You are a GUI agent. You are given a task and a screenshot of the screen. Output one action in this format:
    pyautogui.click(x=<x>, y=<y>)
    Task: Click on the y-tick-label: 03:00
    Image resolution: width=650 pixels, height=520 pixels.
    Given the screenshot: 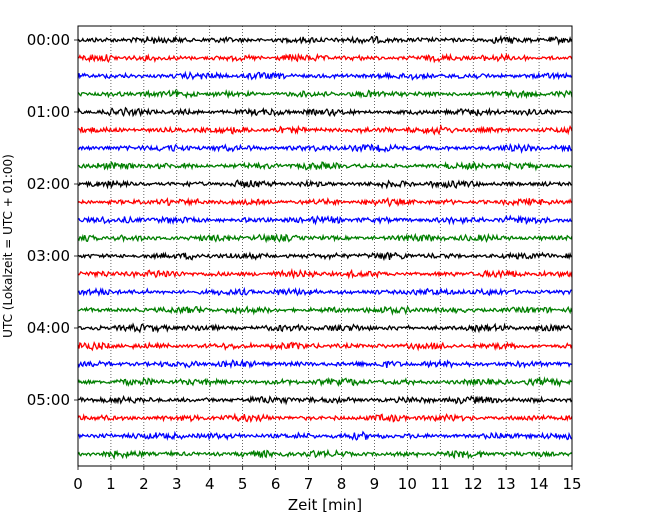 What is the action you would take?
    pyautogui.click(x=48, y=256)
    